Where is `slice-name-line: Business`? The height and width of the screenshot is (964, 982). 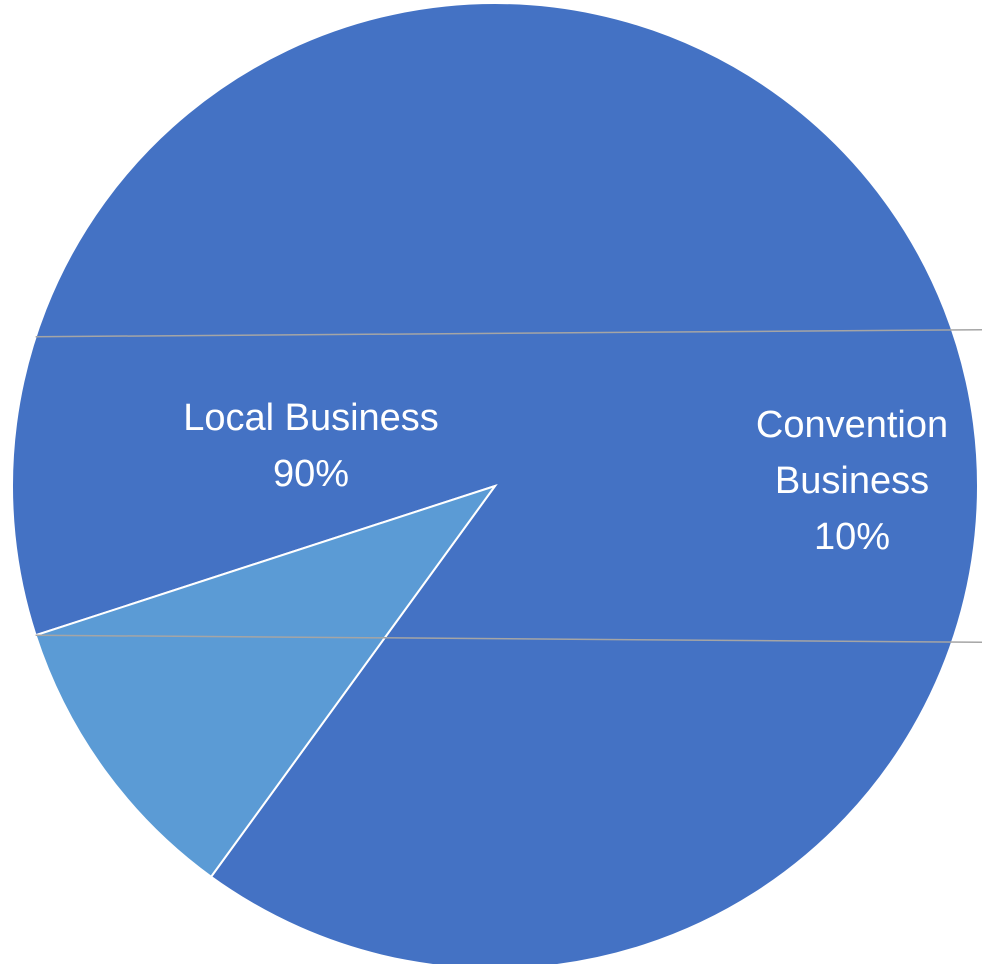
slice-name-line: Business is located at coordinates (852, 481).